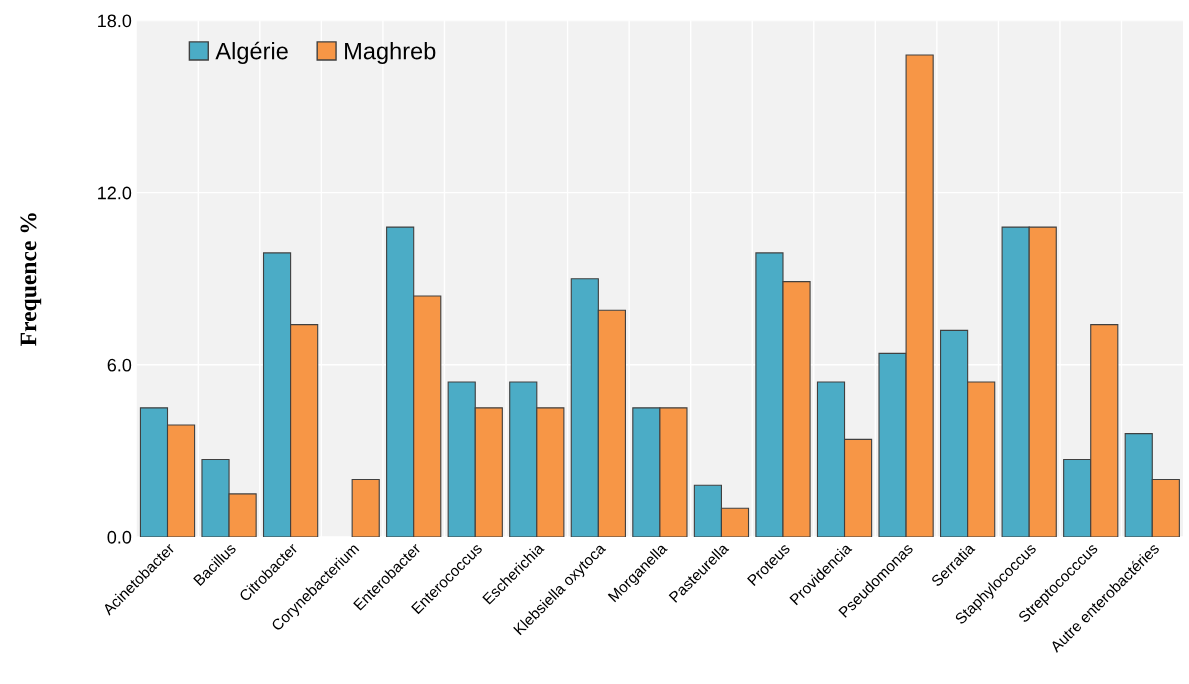  What do you see at coordinates (251, 53) in the screenshot?
I see `legend-label: Algérie` at bounding box center [251, 53].